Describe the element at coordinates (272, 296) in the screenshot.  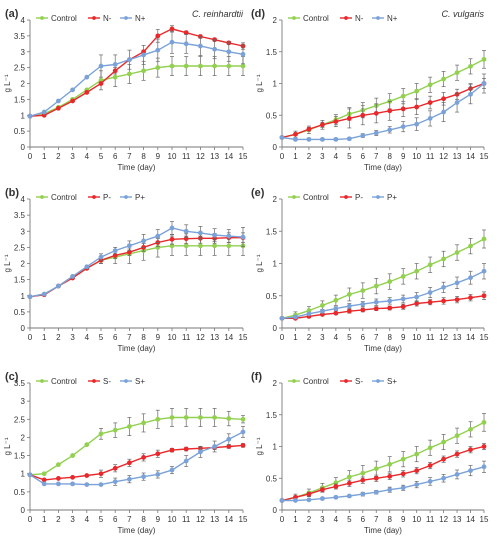
I see `y-tick-label: 0.5` at that location.